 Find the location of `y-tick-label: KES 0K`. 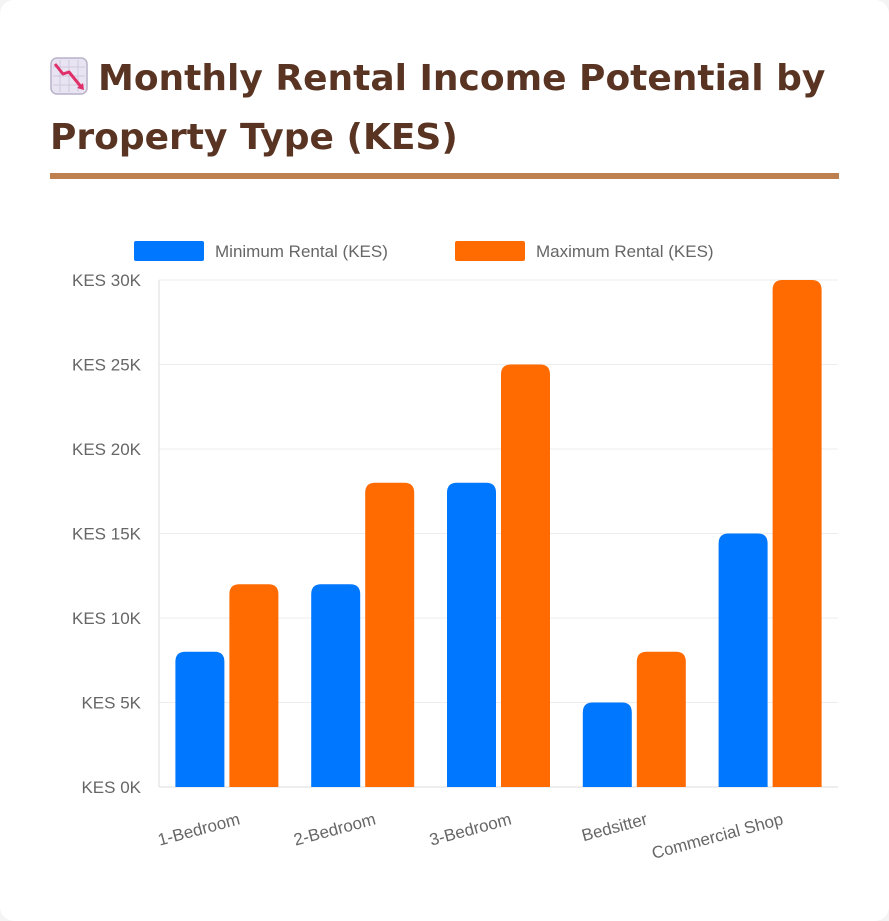

y-tick-label: KES 0K is located at coordinates (111, 787).